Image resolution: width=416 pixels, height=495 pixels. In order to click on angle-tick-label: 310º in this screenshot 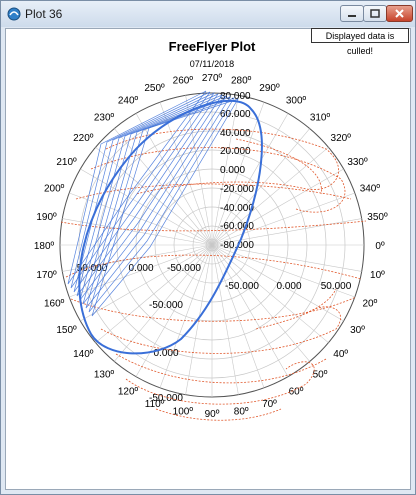, I will do `click(320, 117)`.